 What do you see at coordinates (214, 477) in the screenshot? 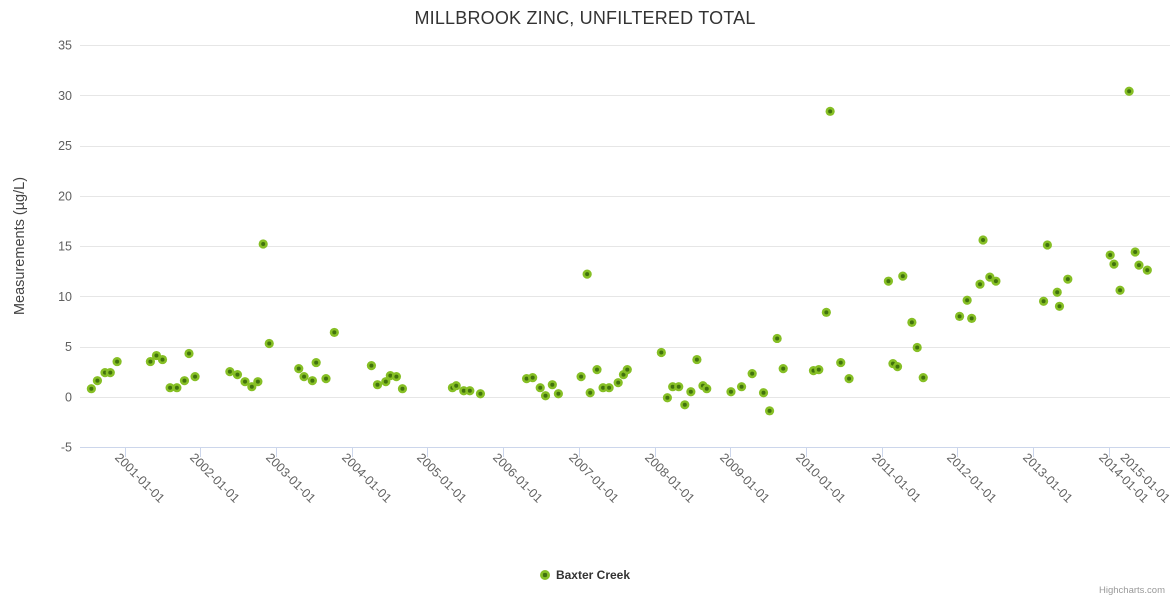
I see `x-tick-label: 2002-01-01` at bounding box center [214, 477].